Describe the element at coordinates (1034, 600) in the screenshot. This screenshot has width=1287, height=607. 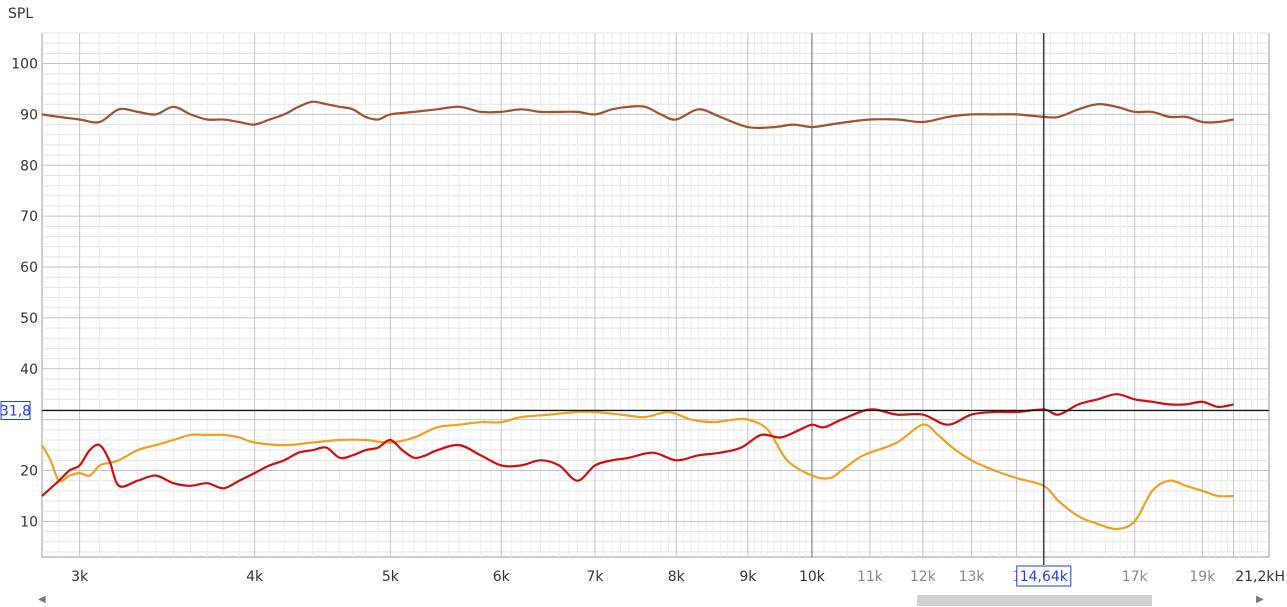
I see `scroll-thumb` at that location.